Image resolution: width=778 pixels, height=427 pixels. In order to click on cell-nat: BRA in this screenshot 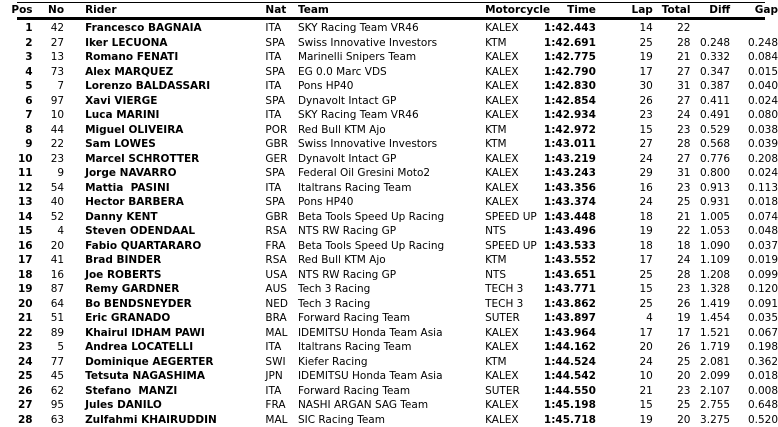, I will do `click(276, 318)`.